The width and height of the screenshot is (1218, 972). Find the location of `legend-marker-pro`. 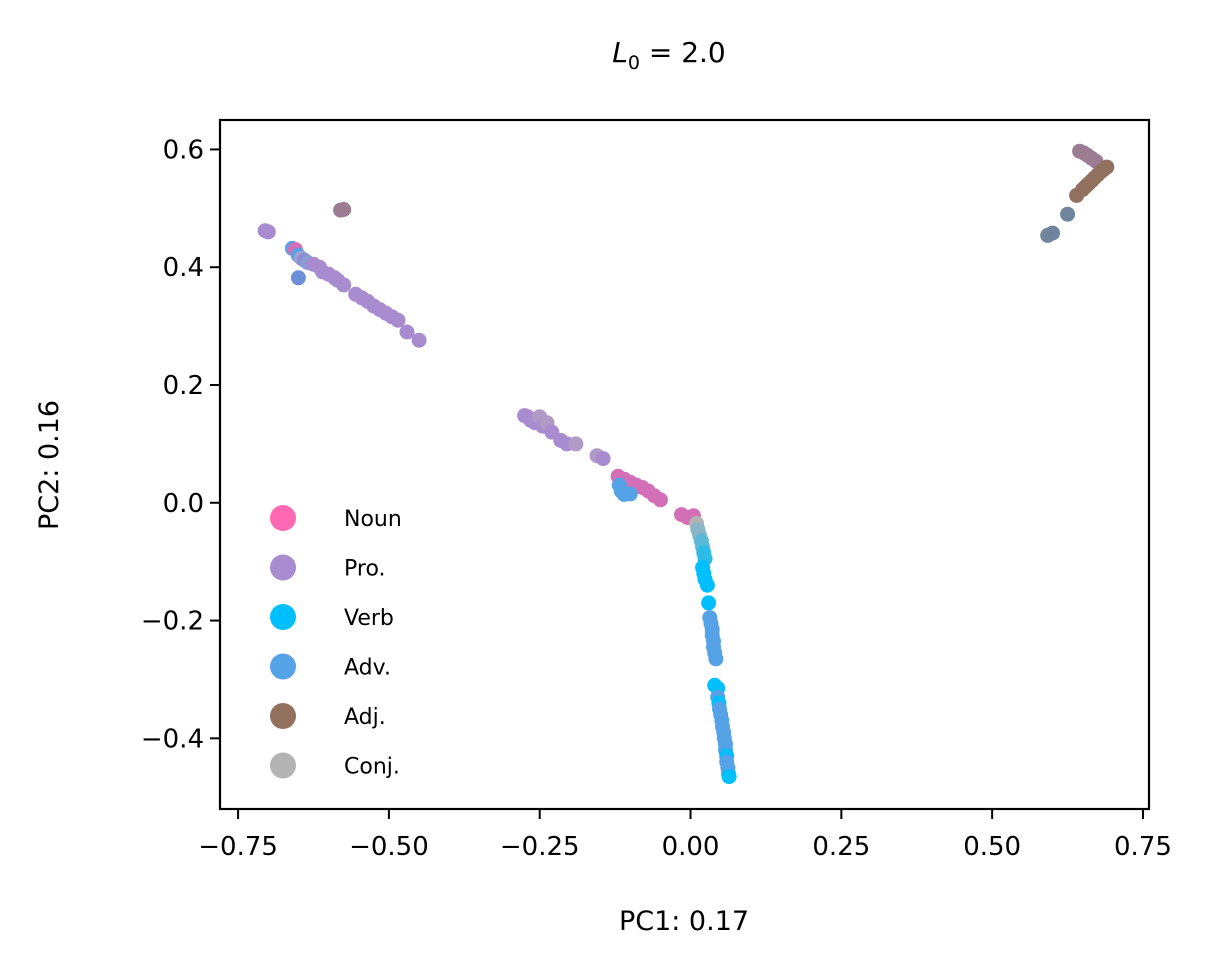

legend-marker-pro is located at coordinates (283, 567).